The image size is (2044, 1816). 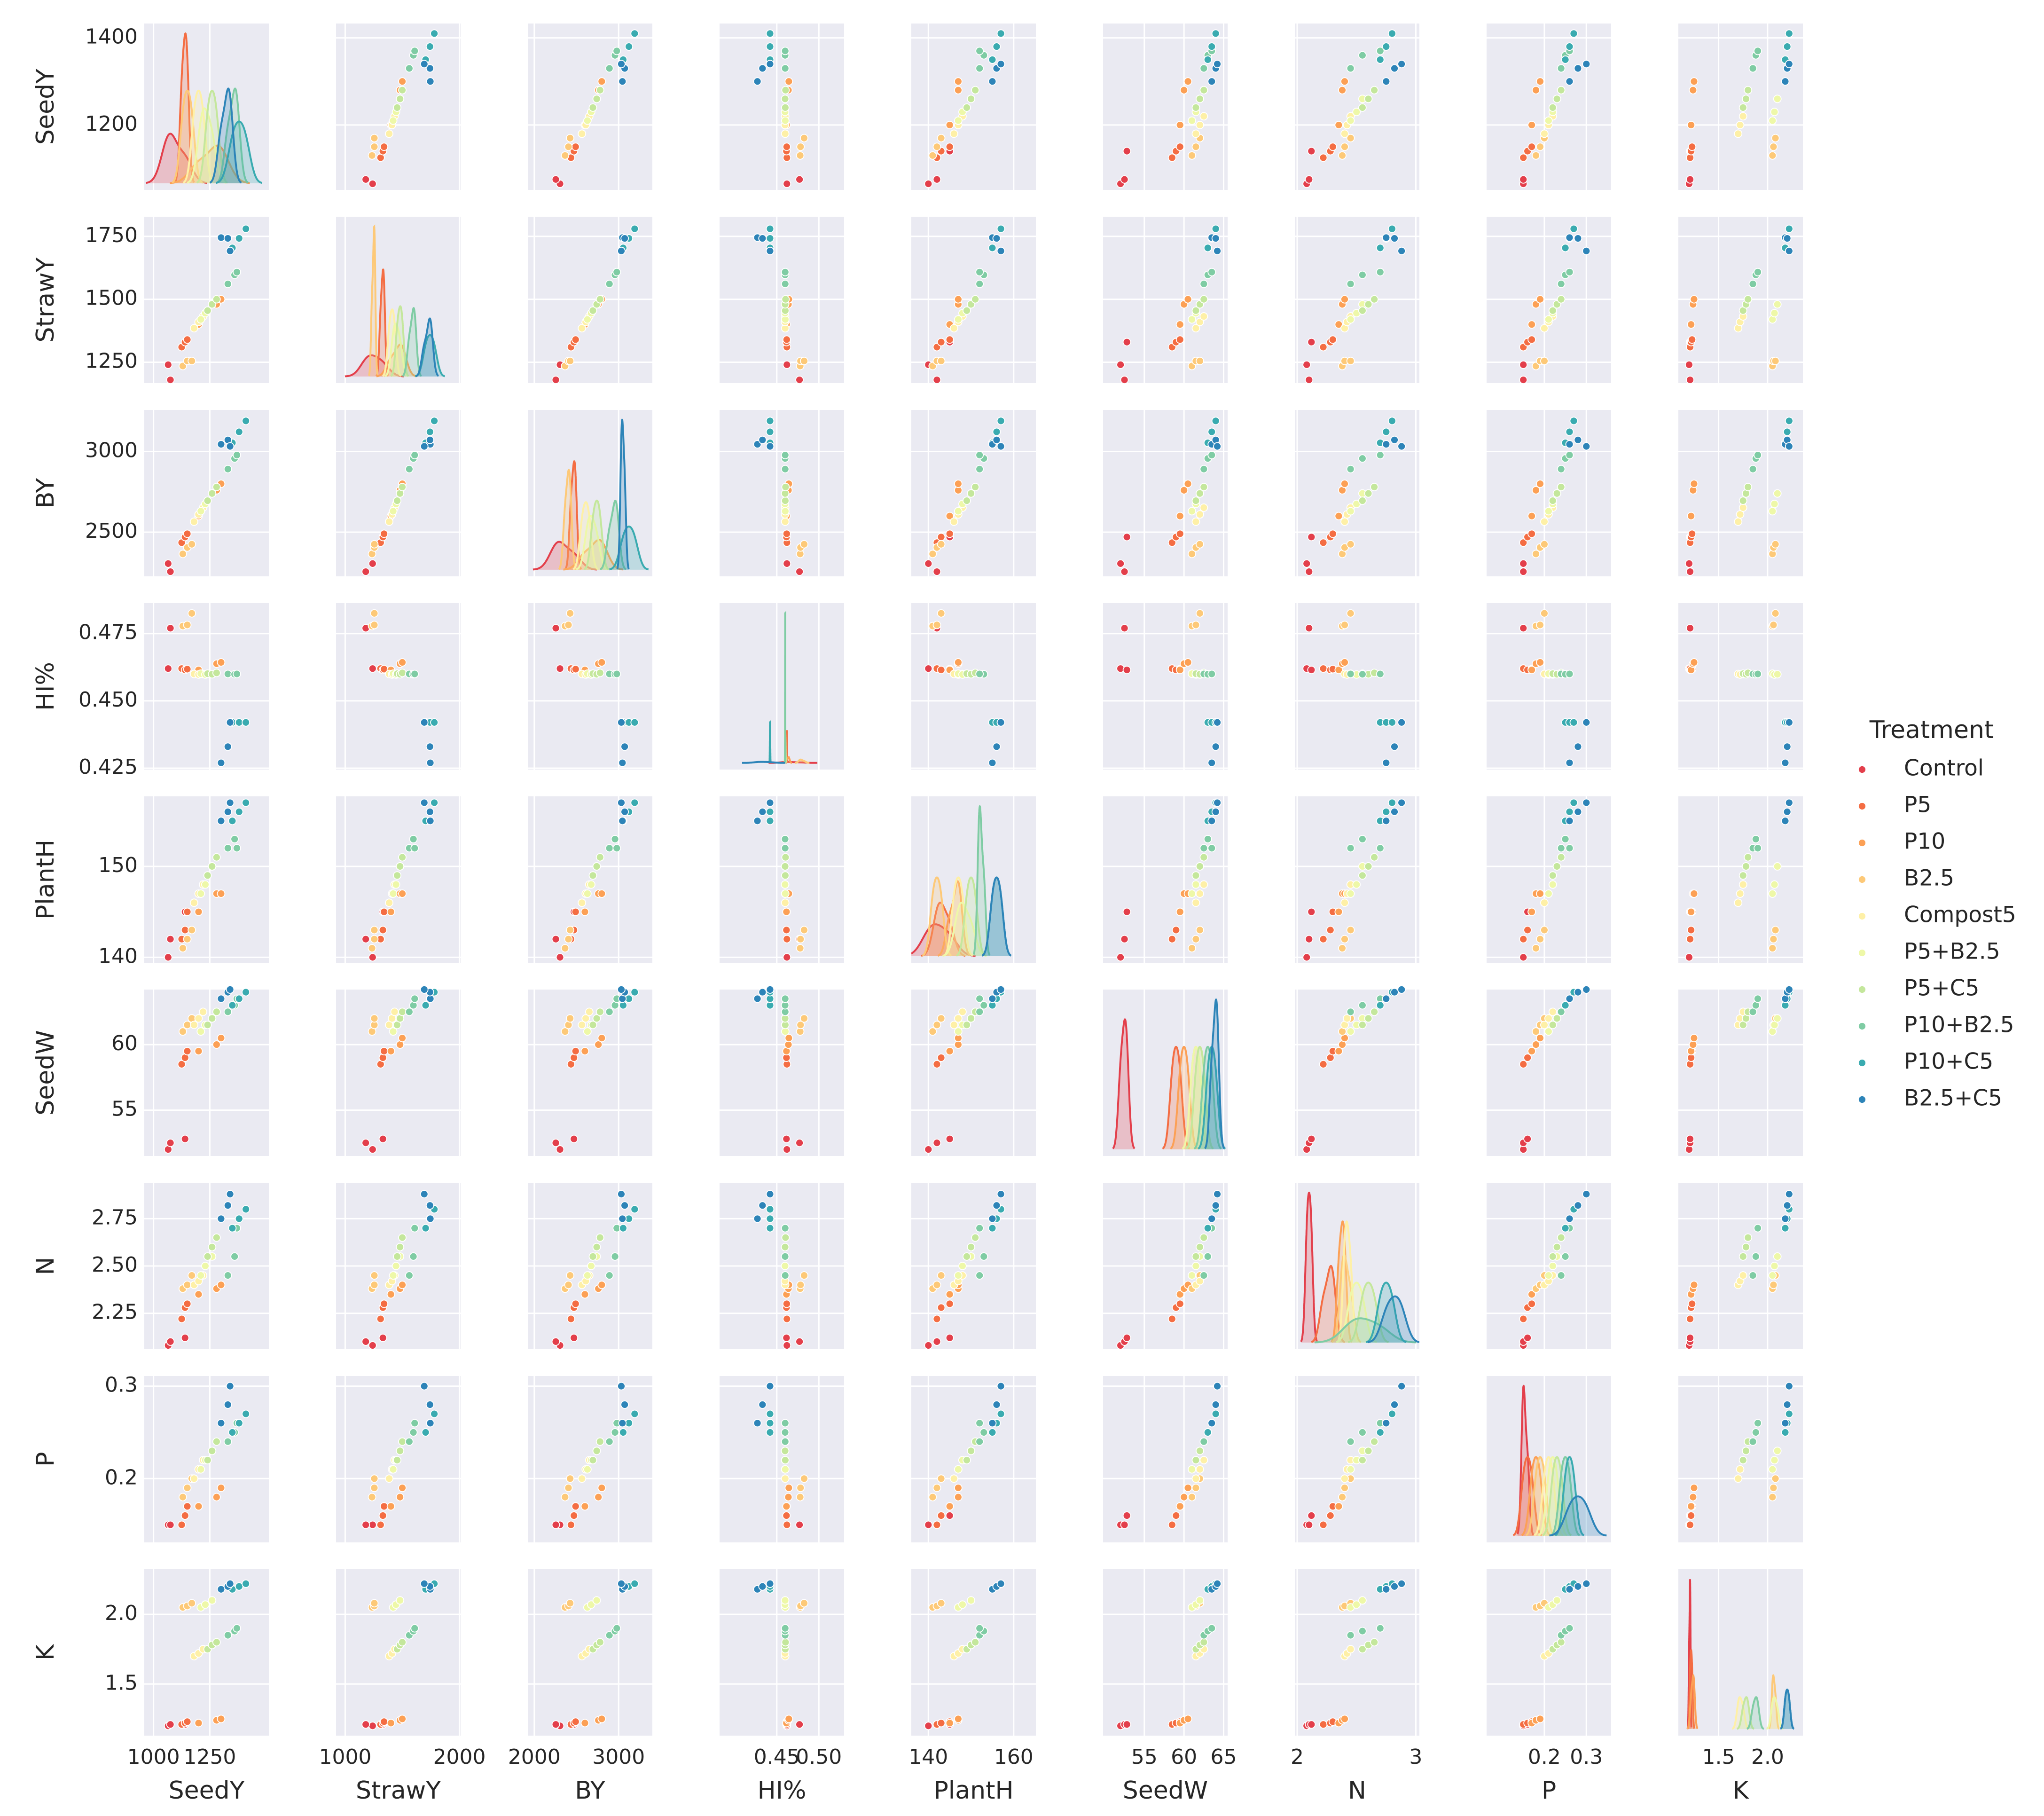 What do you see at coordinates (1298, 1757) in the screenshot?
I see `x-tick-label: 2` at bounding box center [1298, 1757].